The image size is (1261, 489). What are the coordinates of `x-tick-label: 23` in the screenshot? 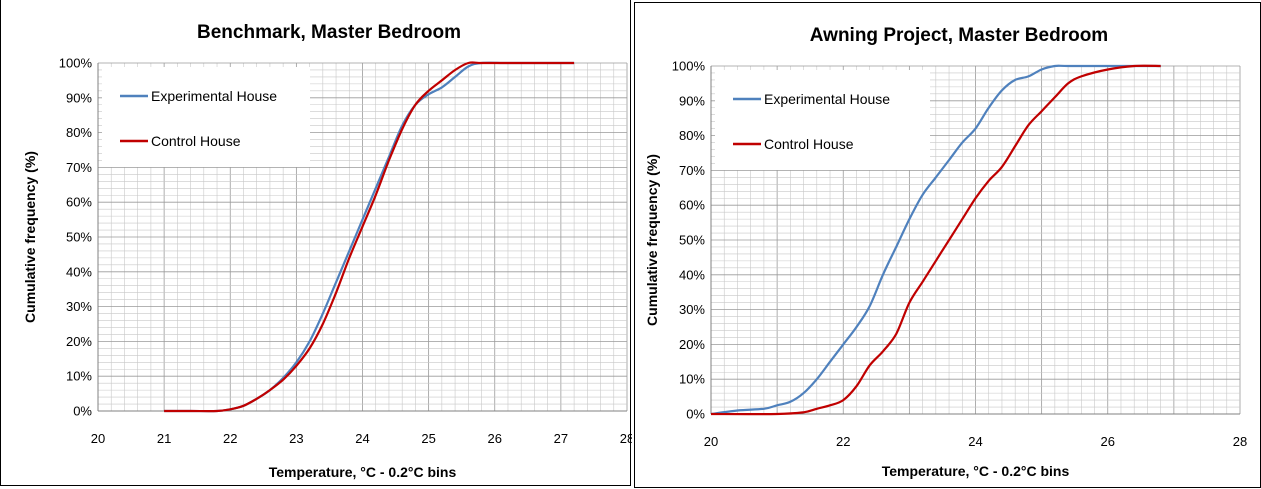 It's located at (296, 438).